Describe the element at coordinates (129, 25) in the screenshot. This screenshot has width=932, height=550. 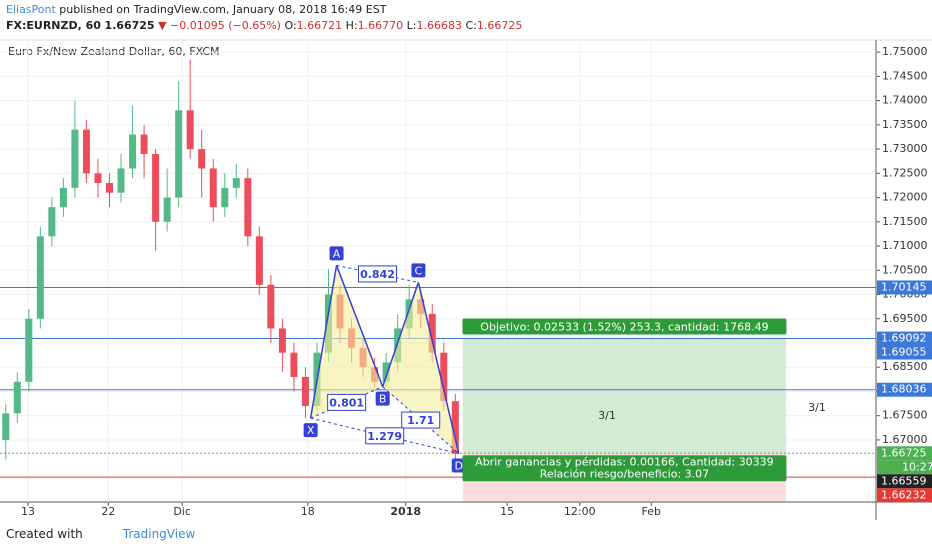
I see `last: 1.66725` at that location.